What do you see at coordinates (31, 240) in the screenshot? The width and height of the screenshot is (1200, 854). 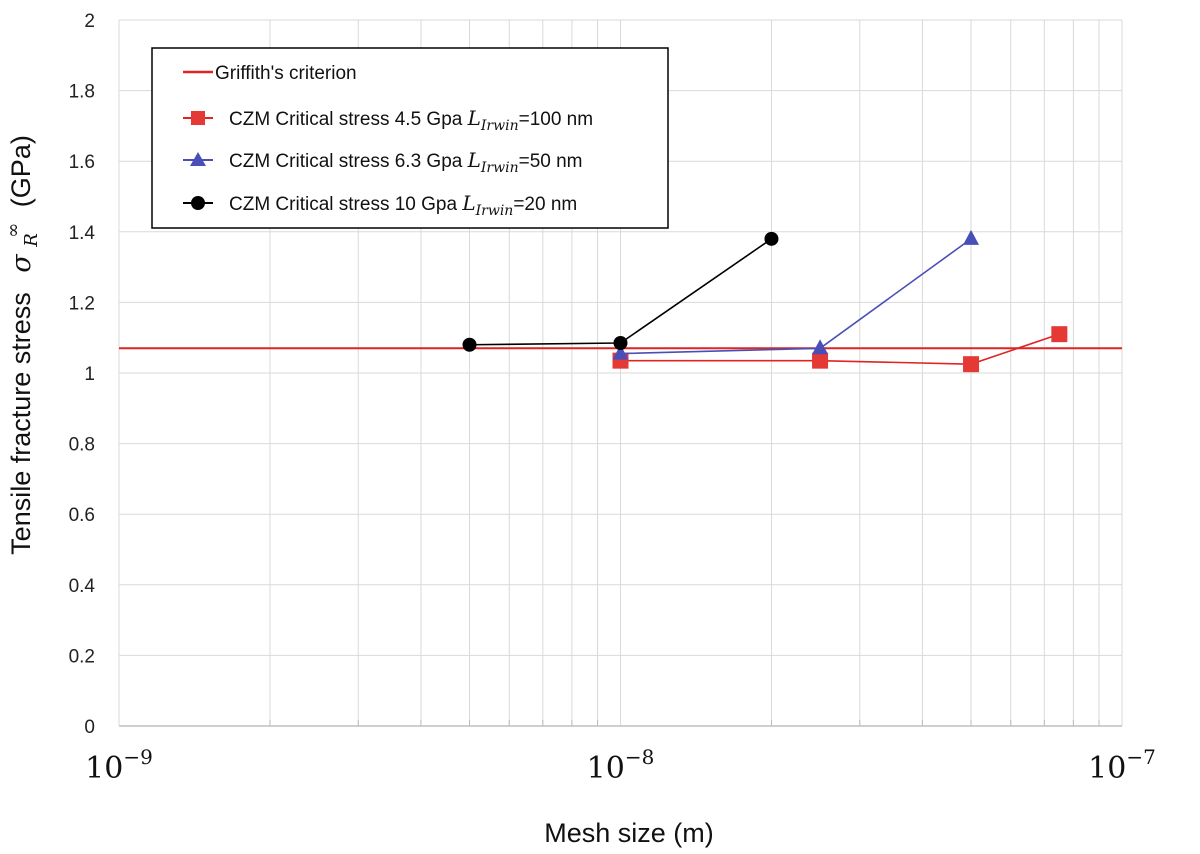 I see `y-axis-label-subscript: R` at bounding box center [31, 240].